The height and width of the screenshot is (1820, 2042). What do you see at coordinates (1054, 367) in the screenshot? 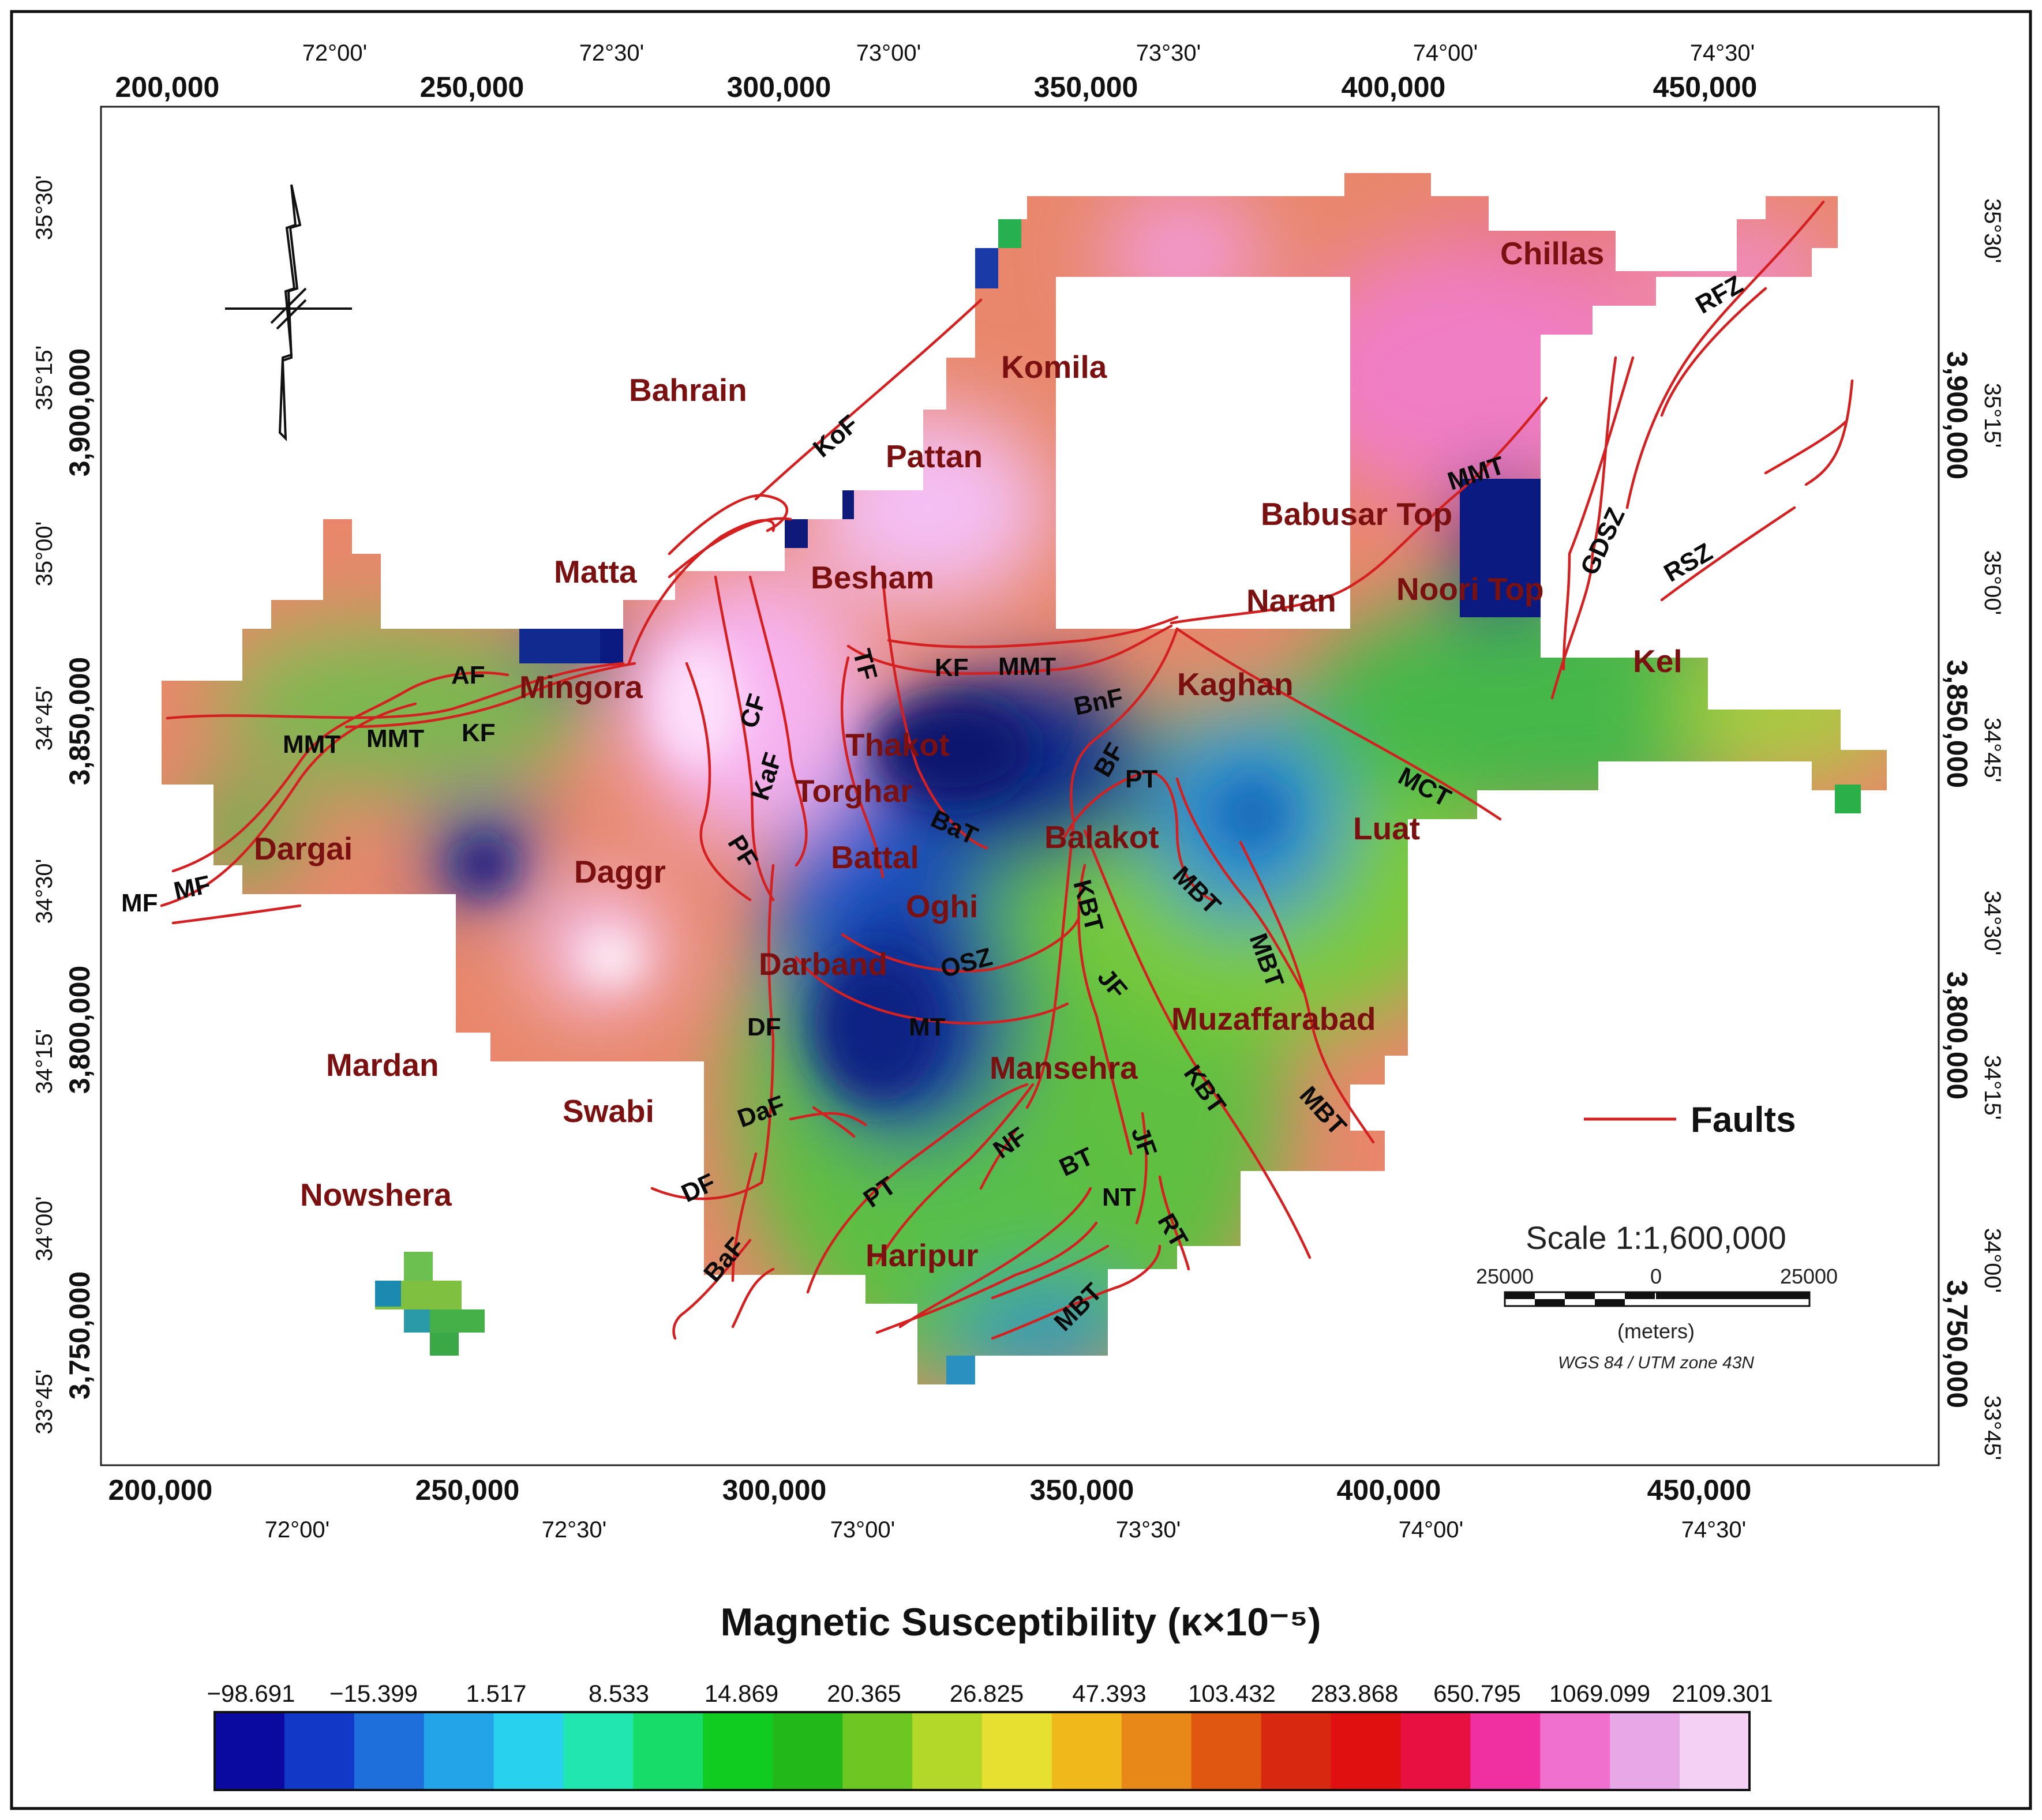
I see `town-label: Komila` at bounding box center [1054, 367].